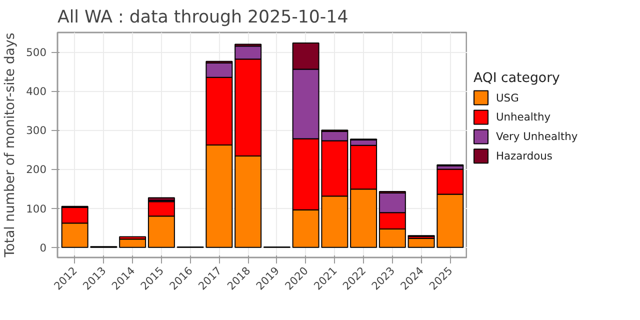  Describe the element at coordinates (517, 78) in the screenshot. I see `legend-title: AQI category` at that location.